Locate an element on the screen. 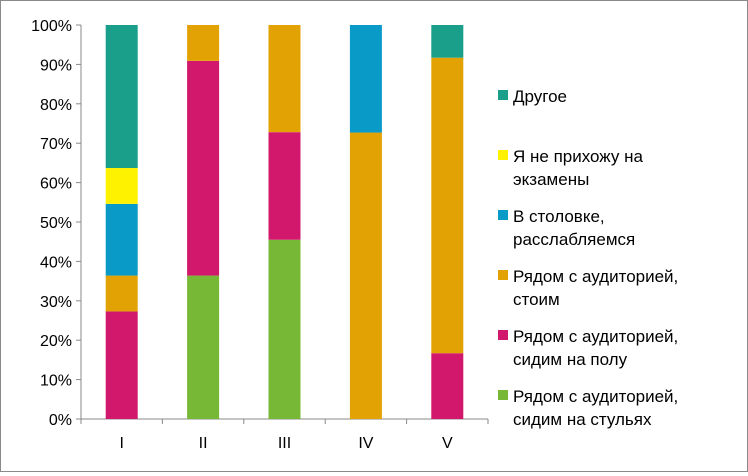 The width and height of the screenshot is (748, 476). legend-item: Рядом с аудиторией, сидим на стульях is located at coordinates (588, 408).